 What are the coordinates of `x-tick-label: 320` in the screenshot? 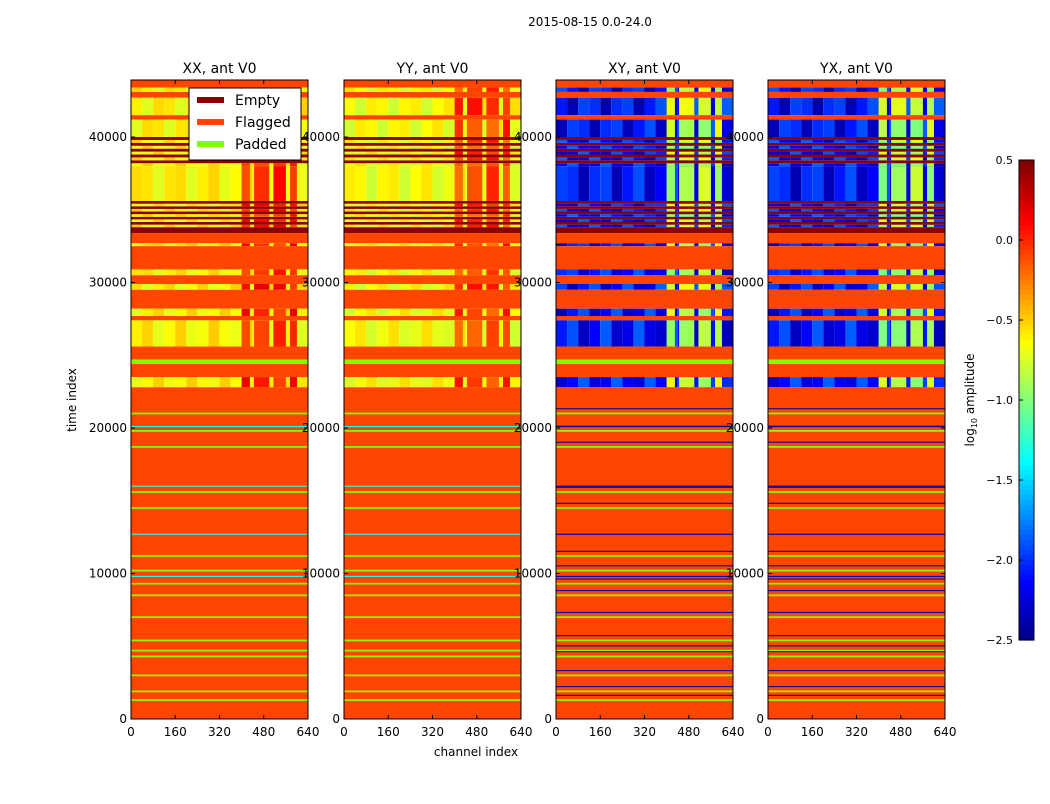 It's located at (856, 732).